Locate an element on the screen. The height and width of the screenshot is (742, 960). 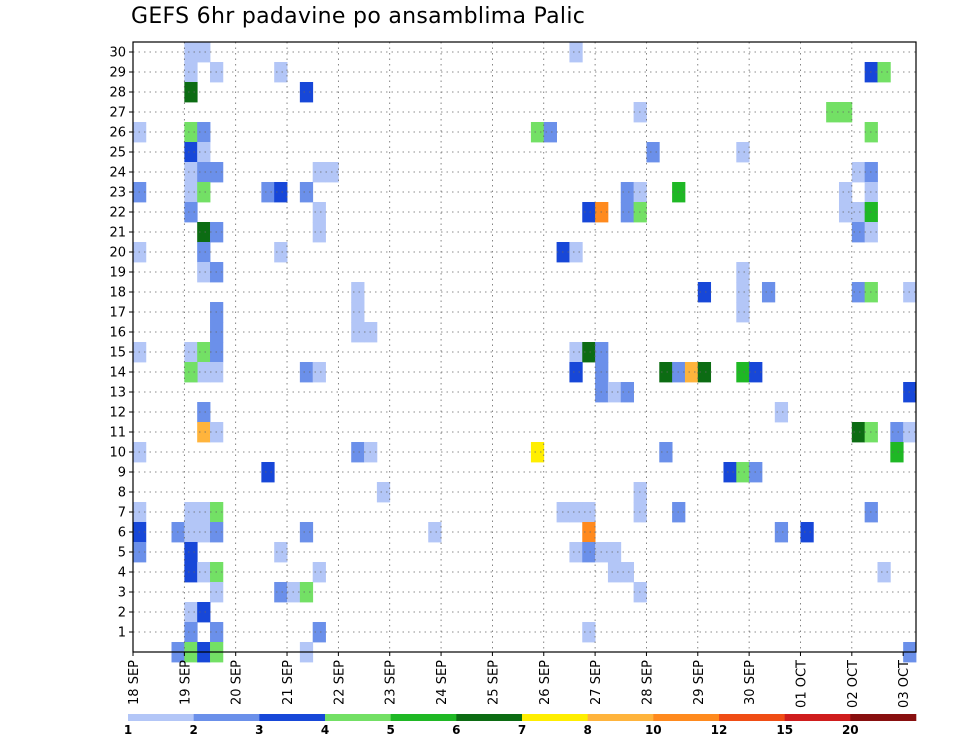
x-tick-label: 02 OCT is located at coordinates (853, 684).